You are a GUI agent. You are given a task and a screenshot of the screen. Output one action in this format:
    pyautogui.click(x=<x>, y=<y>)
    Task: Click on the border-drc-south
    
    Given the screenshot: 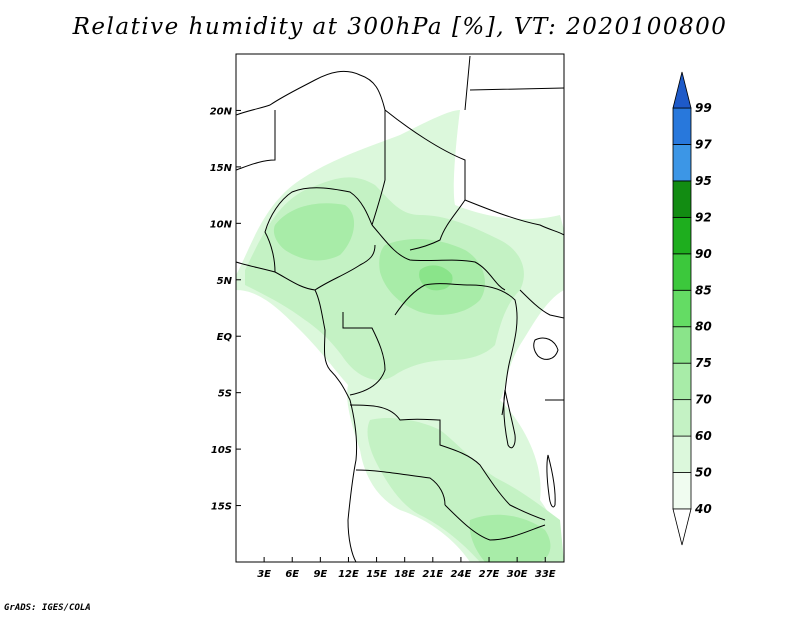 What is the action you would take?
    pyautogui.click(x=447, y=462)
    